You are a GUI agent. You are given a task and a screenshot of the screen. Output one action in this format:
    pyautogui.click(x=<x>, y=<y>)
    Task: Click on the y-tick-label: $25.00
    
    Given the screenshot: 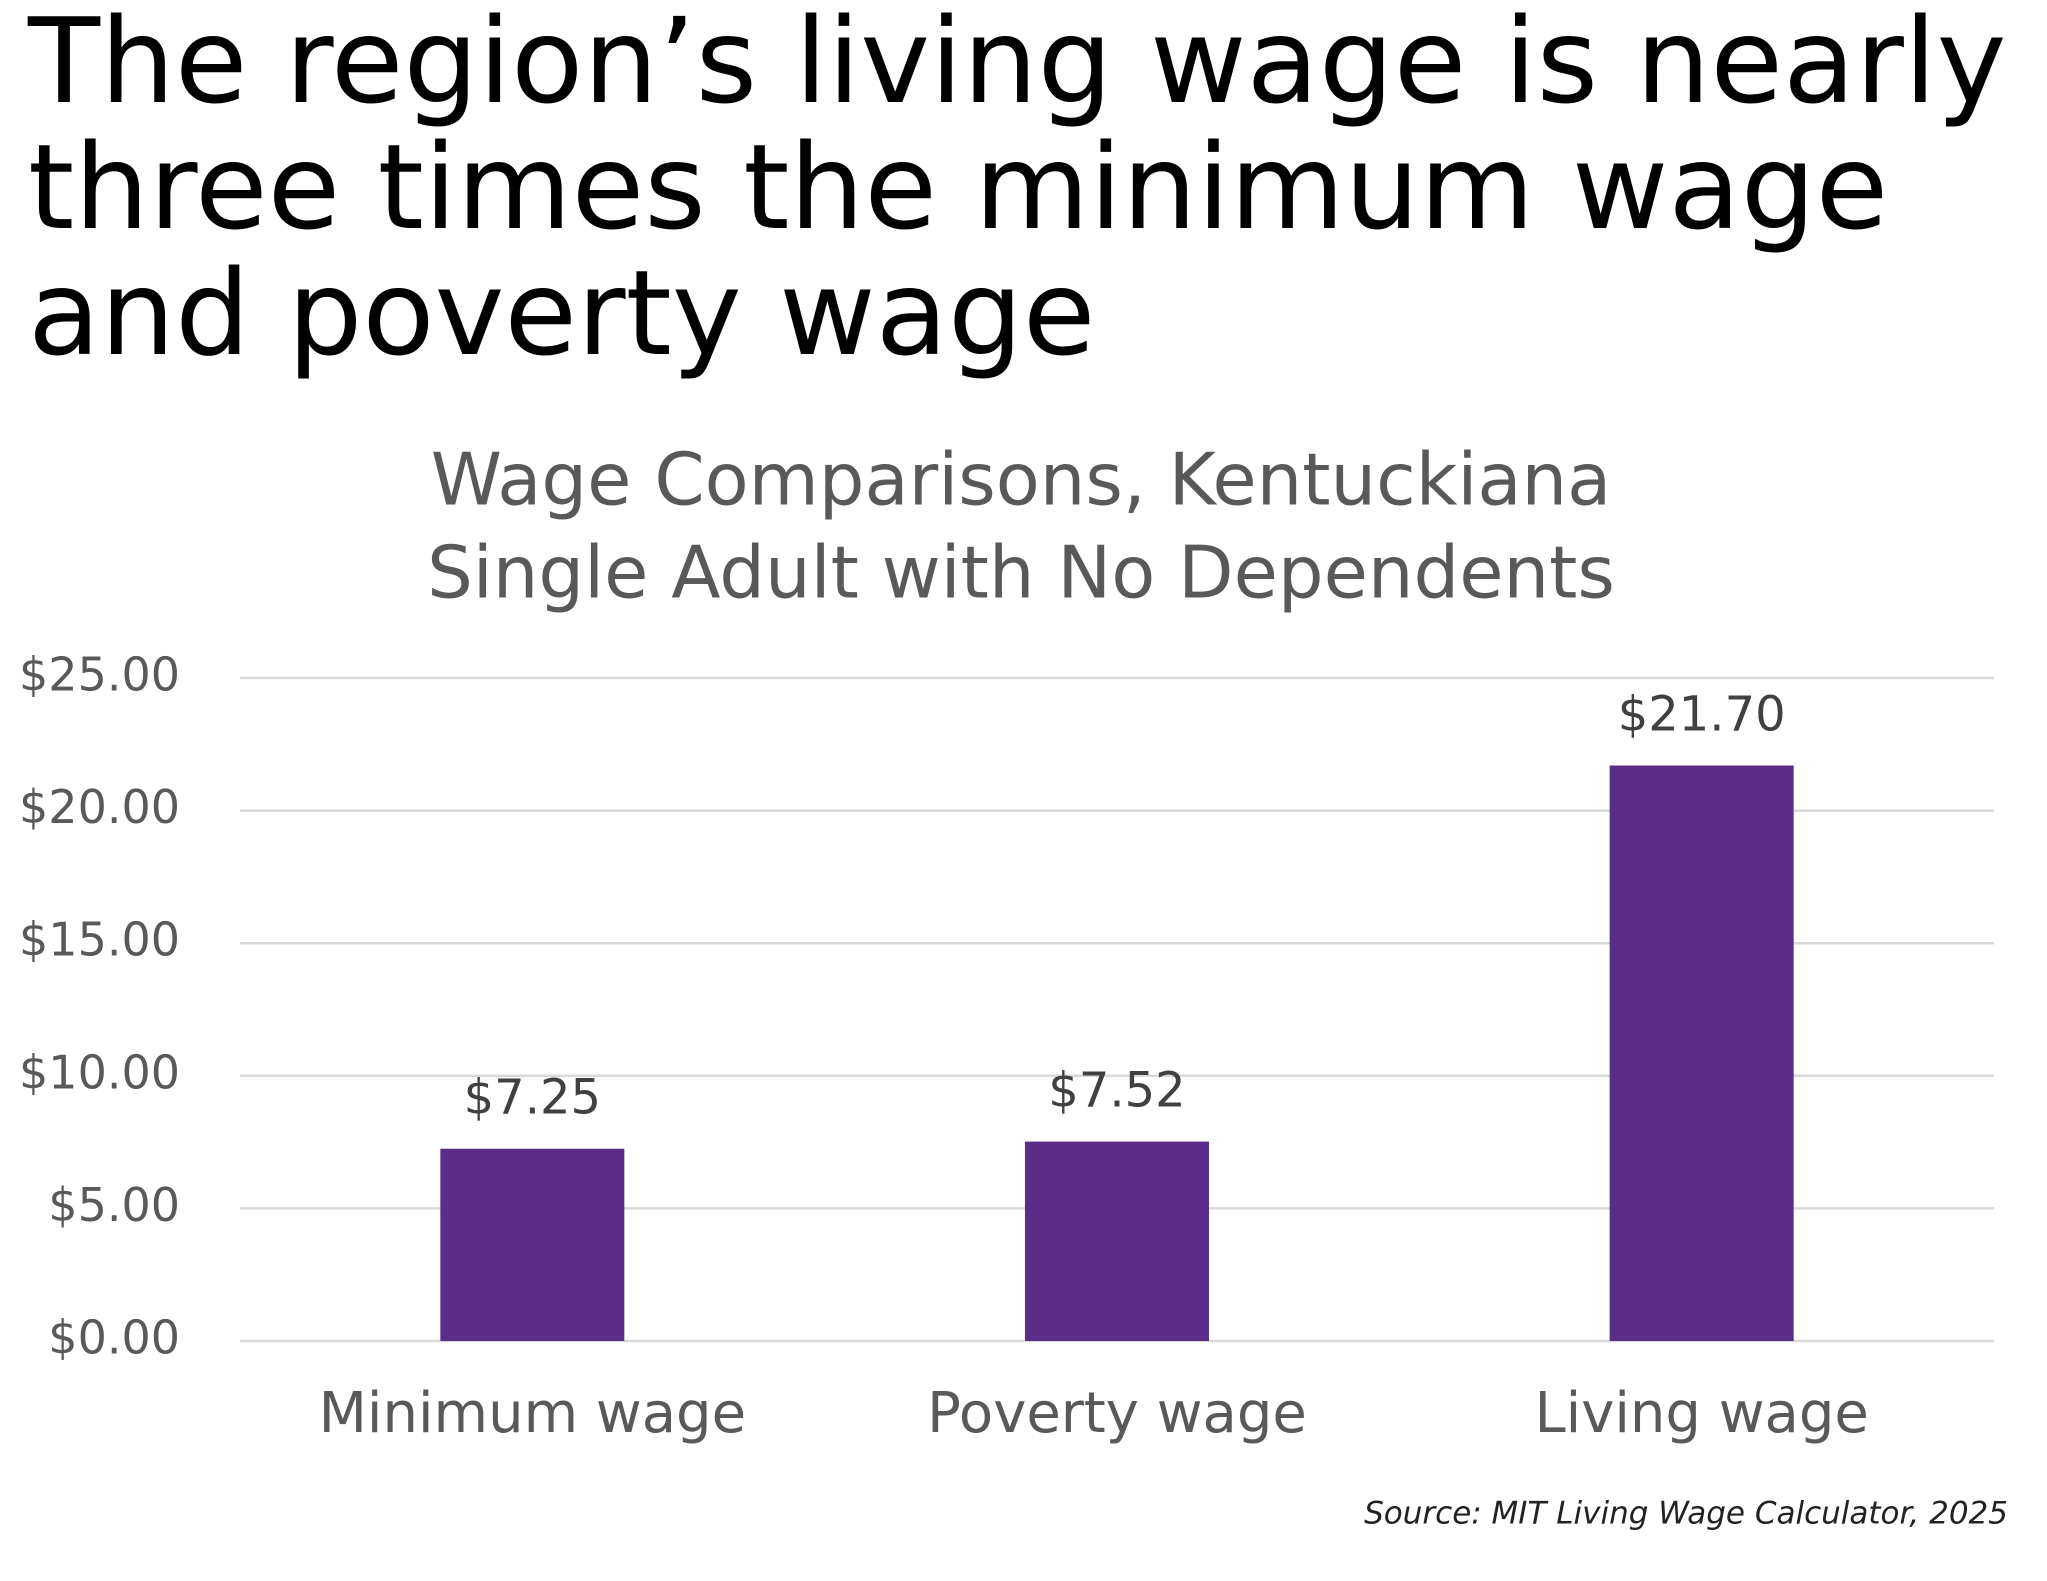 What is the action you would take?
    pyautogui.click(x=99, y=675)
    